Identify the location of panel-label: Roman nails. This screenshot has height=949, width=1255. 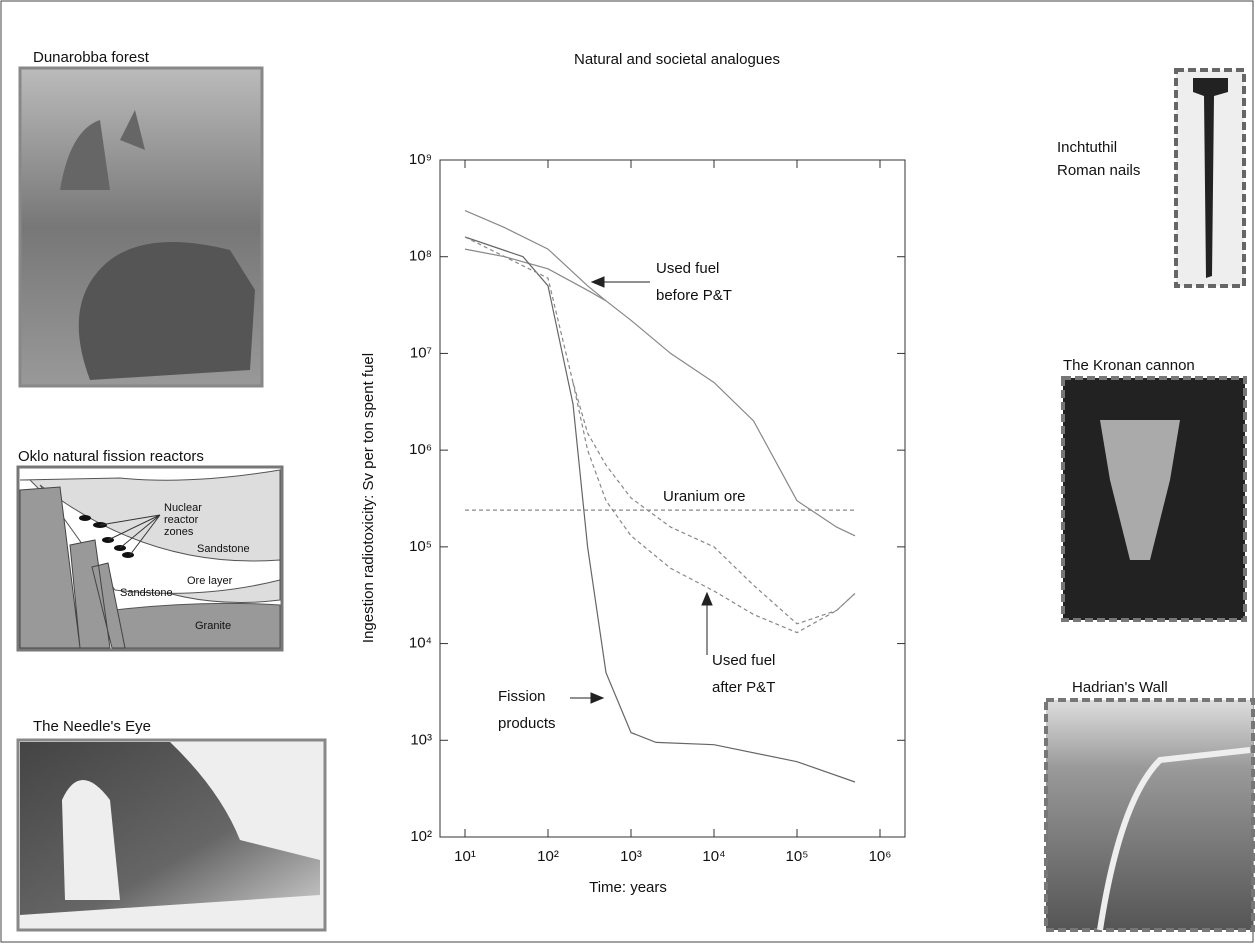
(1098, 170).